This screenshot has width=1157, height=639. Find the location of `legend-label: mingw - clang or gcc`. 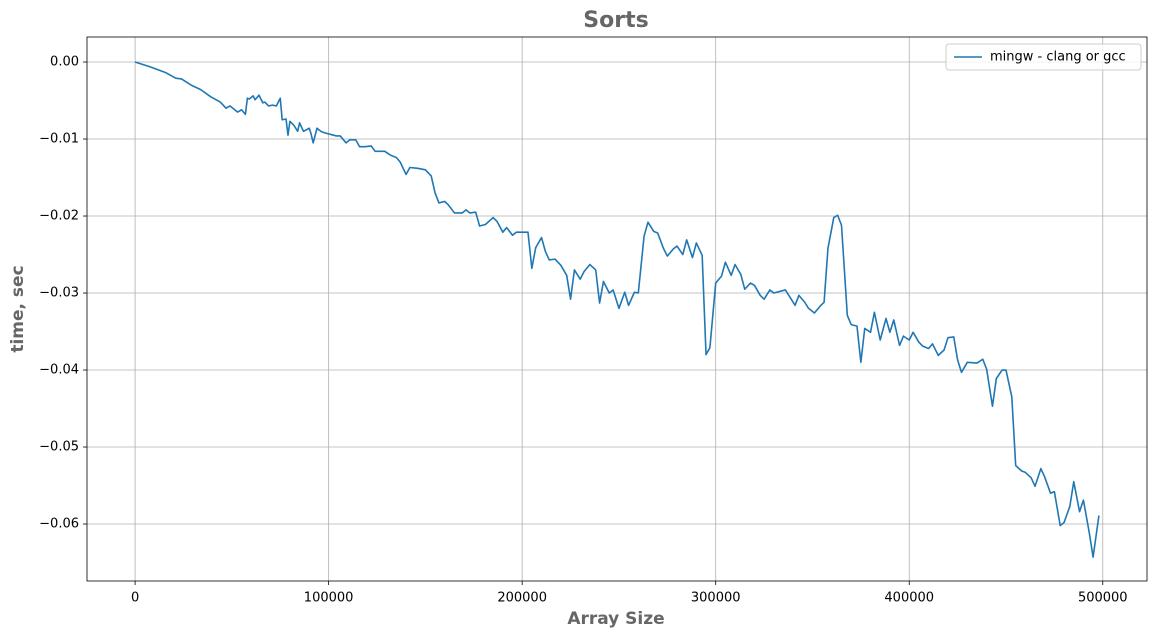

legend-label: mingw - clang or gcc is located at coordinates (1058, 57).